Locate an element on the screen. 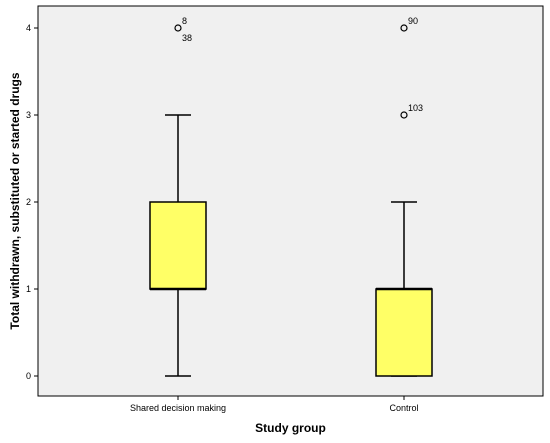 This screenshot has width=550, height=443. x-tick-label: Control is located at coordinates (403, 408).